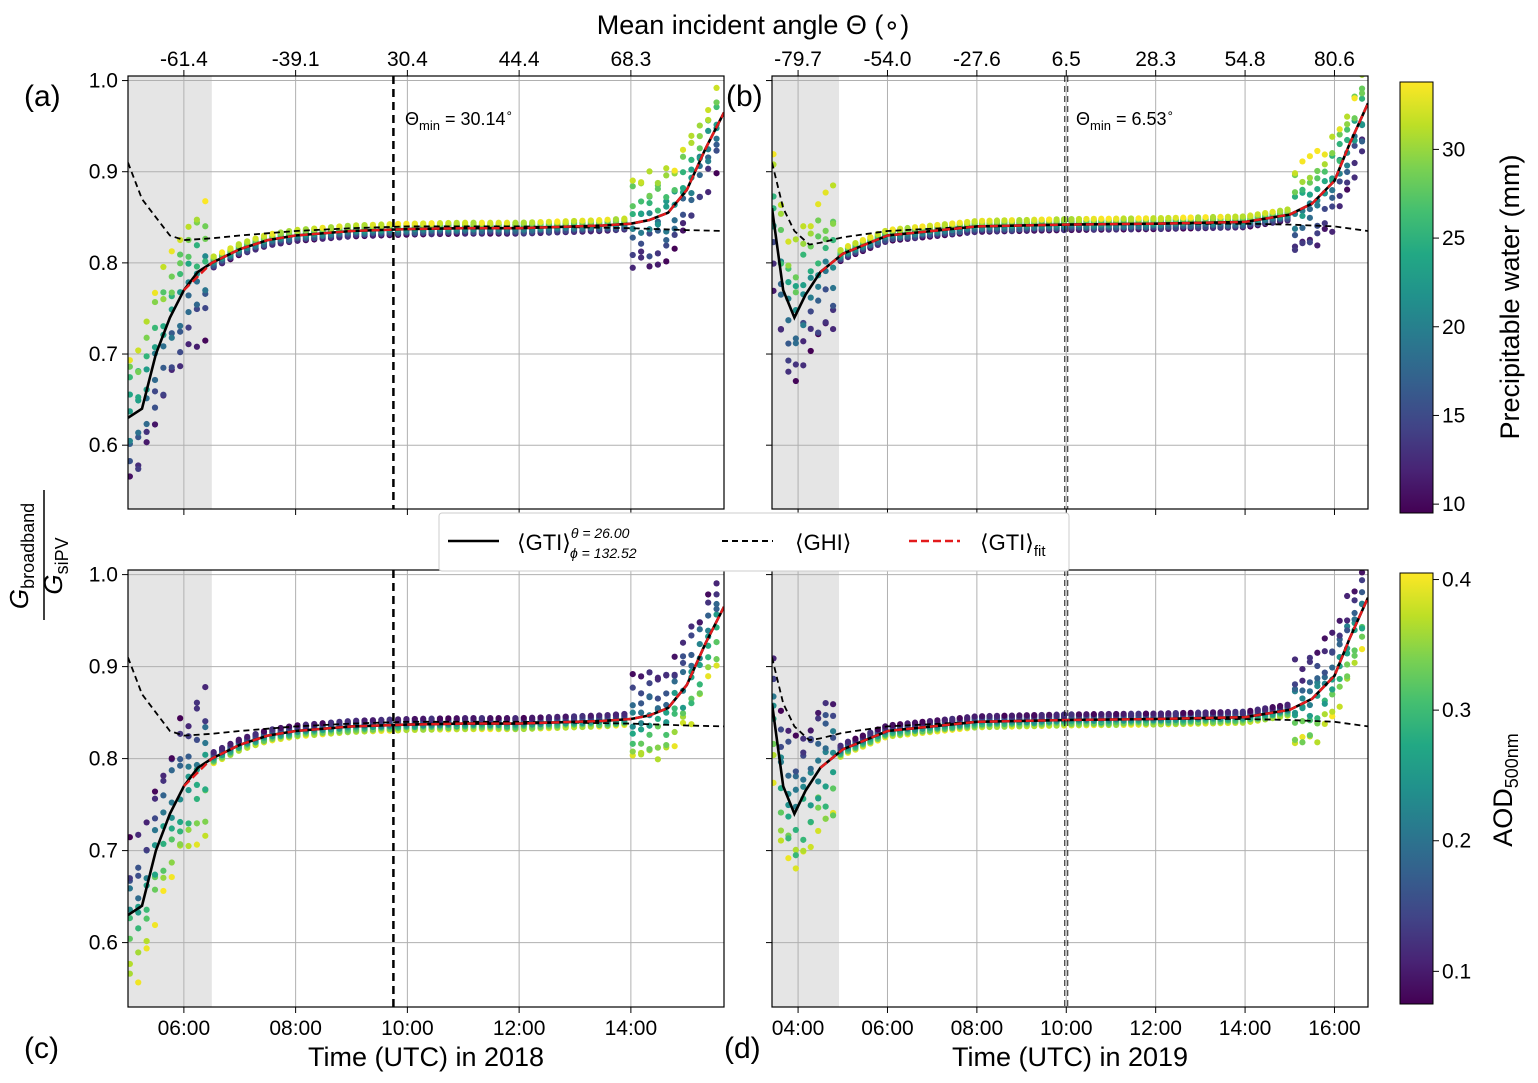 The height and width of the screenshot is (1083, 1538). Describe the element at coordinates (184, 59) in the screenshot. I see `top-tick-label: -61.4` at that location.